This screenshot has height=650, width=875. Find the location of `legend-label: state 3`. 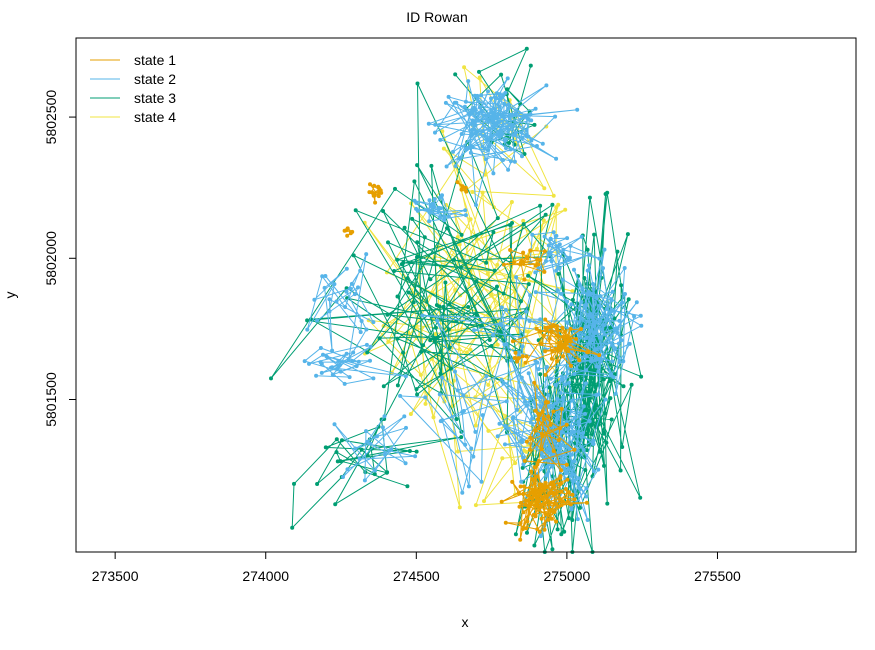

legend-label: state 3 is located at coordinates (155, 98).